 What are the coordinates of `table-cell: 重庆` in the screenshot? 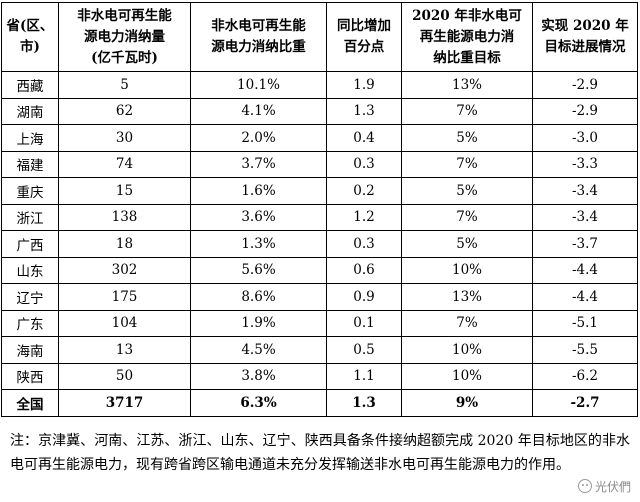 It's located at (30, 191).